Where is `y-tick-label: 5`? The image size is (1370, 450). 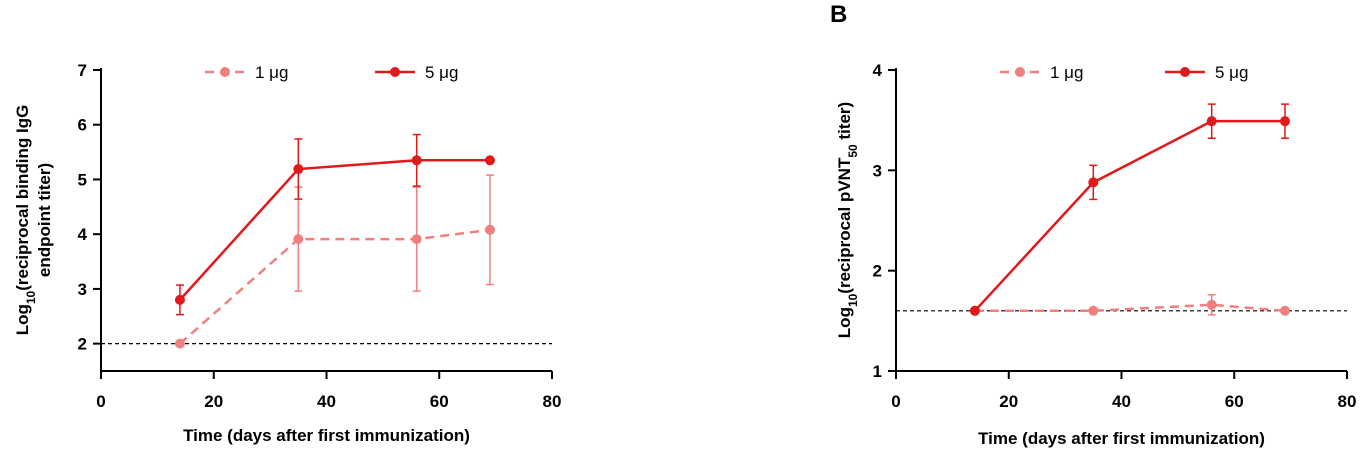 y-tick-label: 5 is located at coordinates (82, 179).